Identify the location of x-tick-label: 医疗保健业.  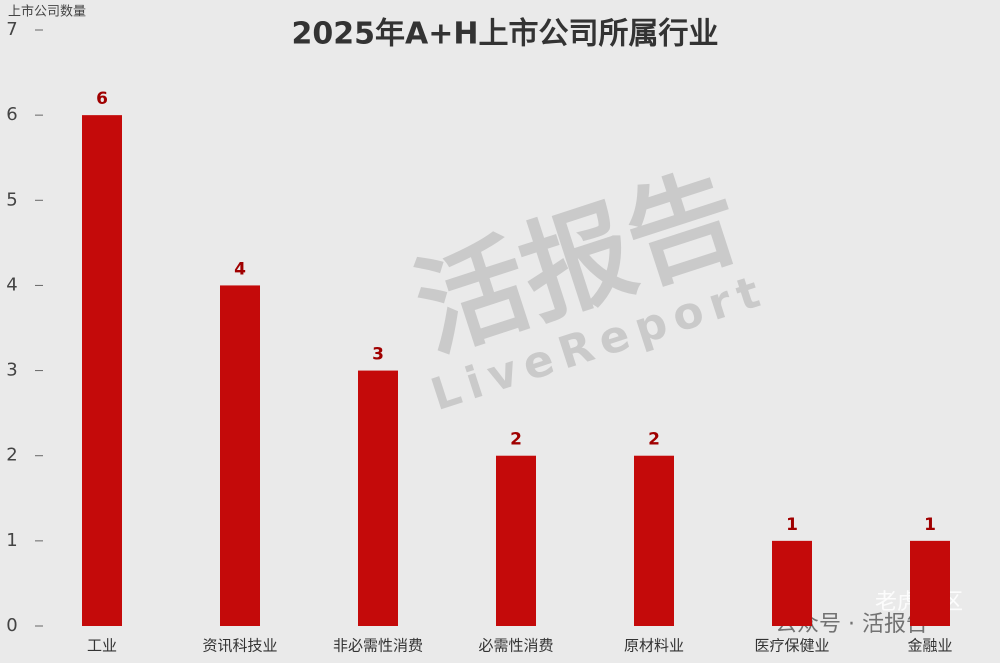
(791, 646).